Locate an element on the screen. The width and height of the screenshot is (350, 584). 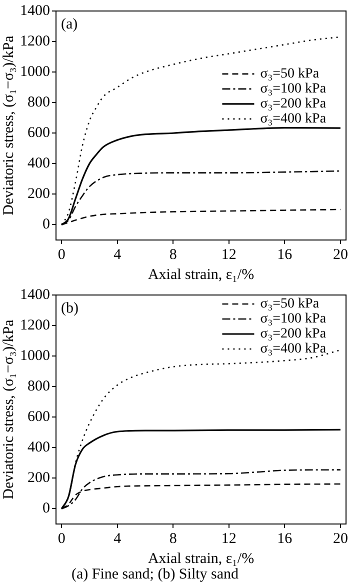
text: (a) Fine sand; (b) Silty sand is located at coordinates (155, 574).